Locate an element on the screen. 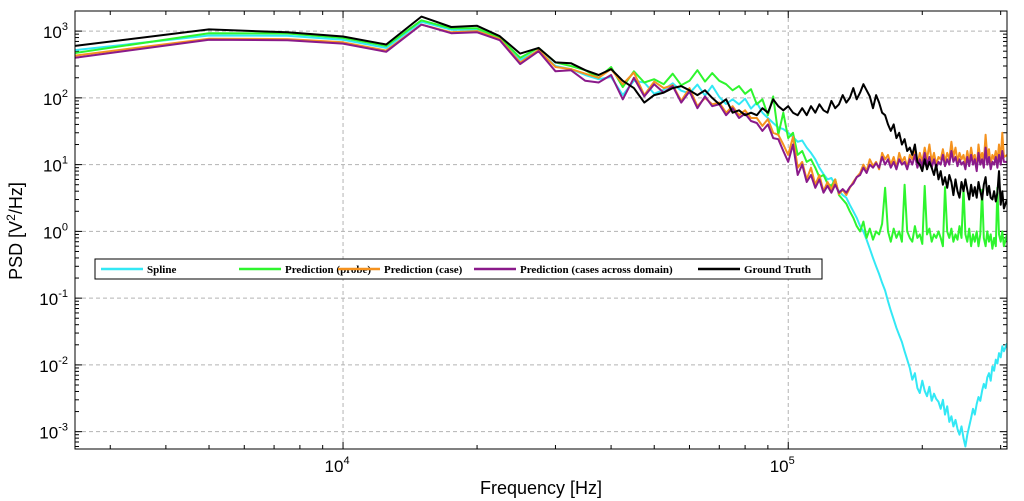 The height and width of the screenshot is (501, 1024). legend-label: Spline is located at coordinates (161, 270).